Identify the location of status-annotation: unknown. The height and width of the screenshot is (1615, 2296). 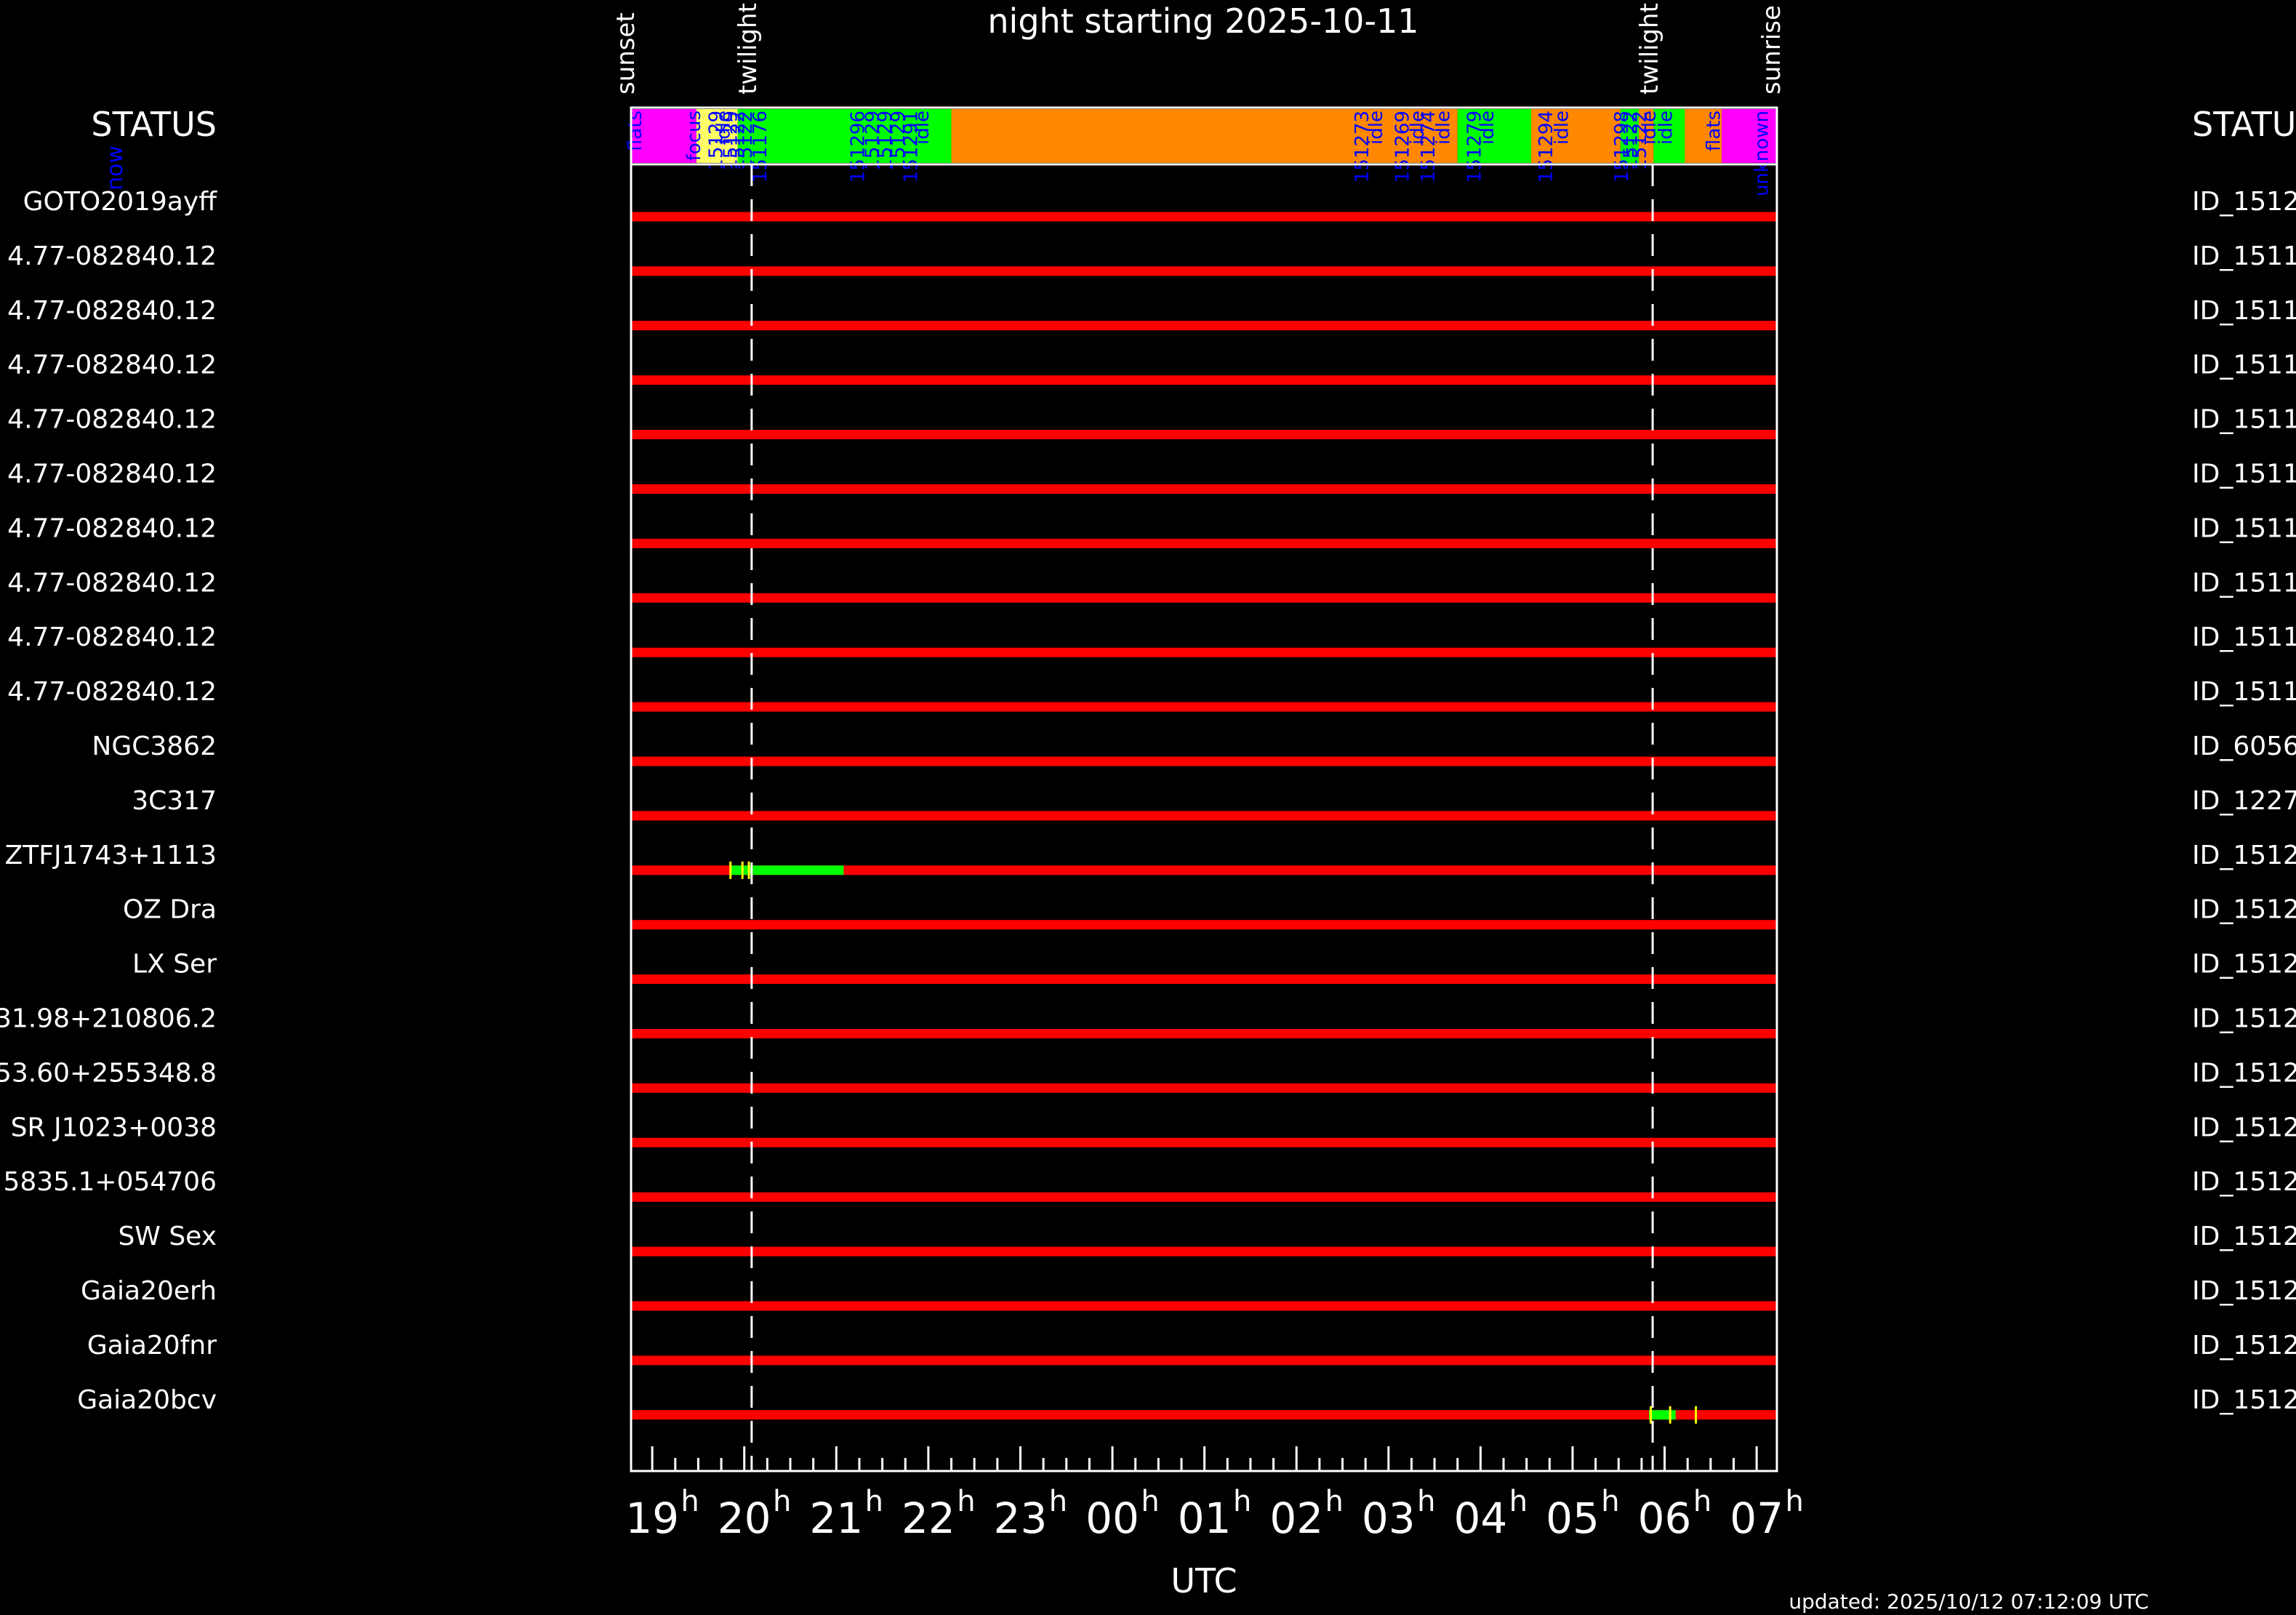
(1762, 153).